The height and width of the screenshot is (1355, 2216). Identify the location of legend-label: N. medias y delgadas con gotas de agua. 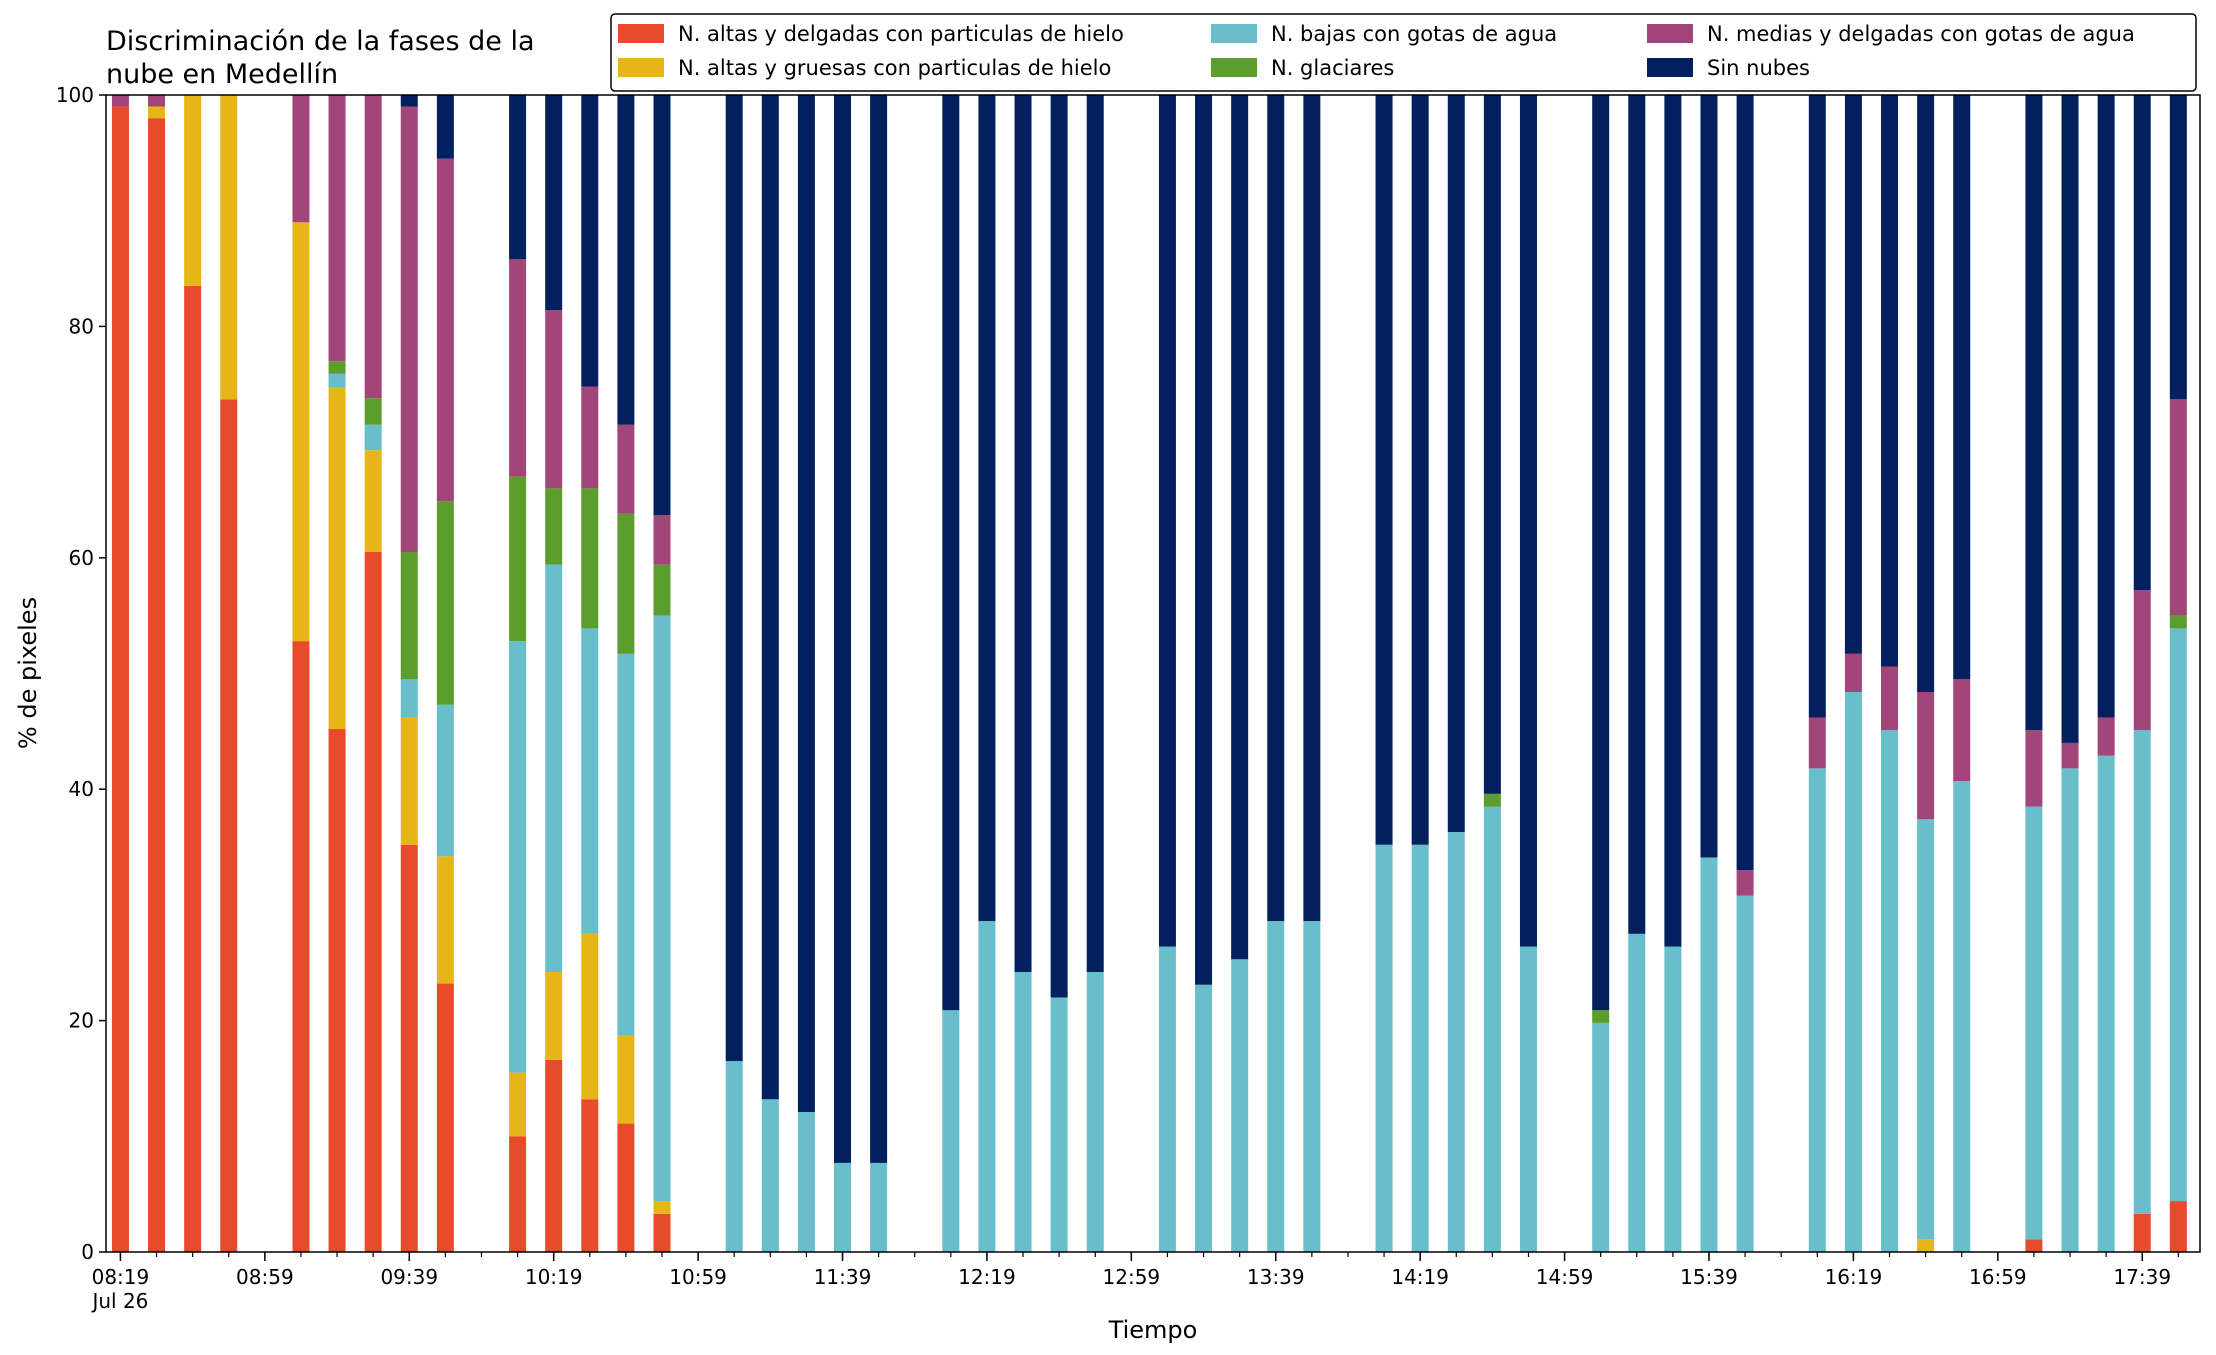
(1921, 34).